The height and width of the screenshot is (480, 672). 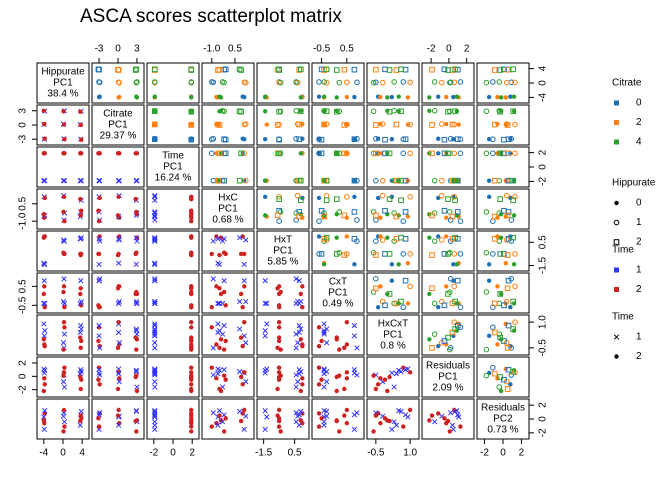 I want to click on legend-symbol, so click(x=616, y=356).